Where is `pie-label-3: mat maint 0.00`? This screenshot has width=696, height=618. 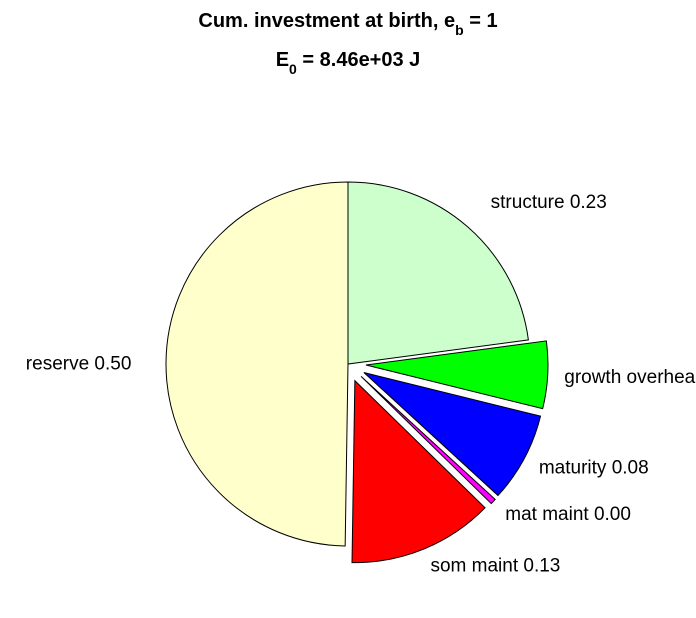
pie-label-3: mat maint 0.00 is located at coordinates (568, 514).